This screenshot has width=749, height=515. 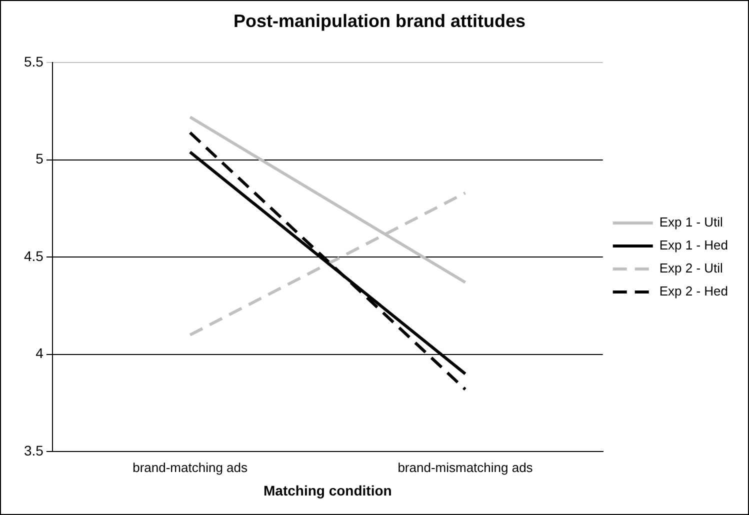 What do you see at coordinates (34, 61) in the screenshot?
I see `y-tick-label: 5.5` at bounding box center [34, 61].